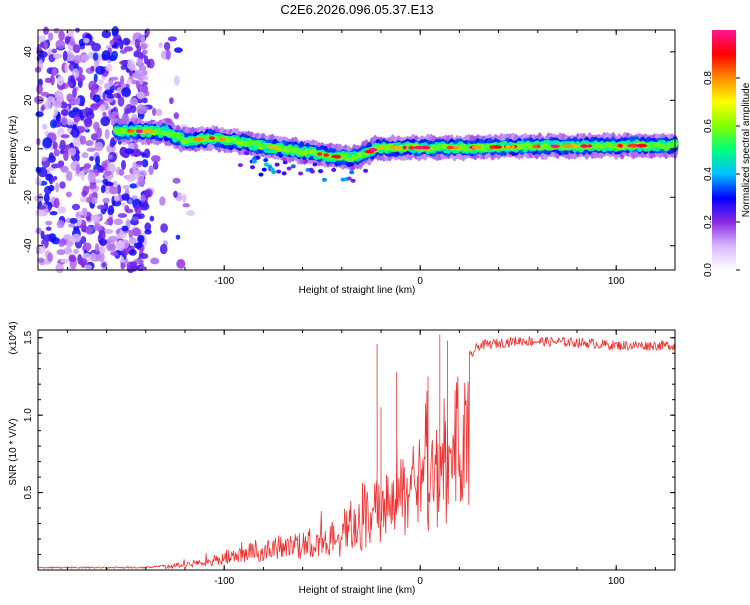 The height and width of the screenshot is (605, 750). What do you see at coordinates (28, 492) in the screenshot?
I see `y-tick-label: 0.5` at bounding box center [28, 492].